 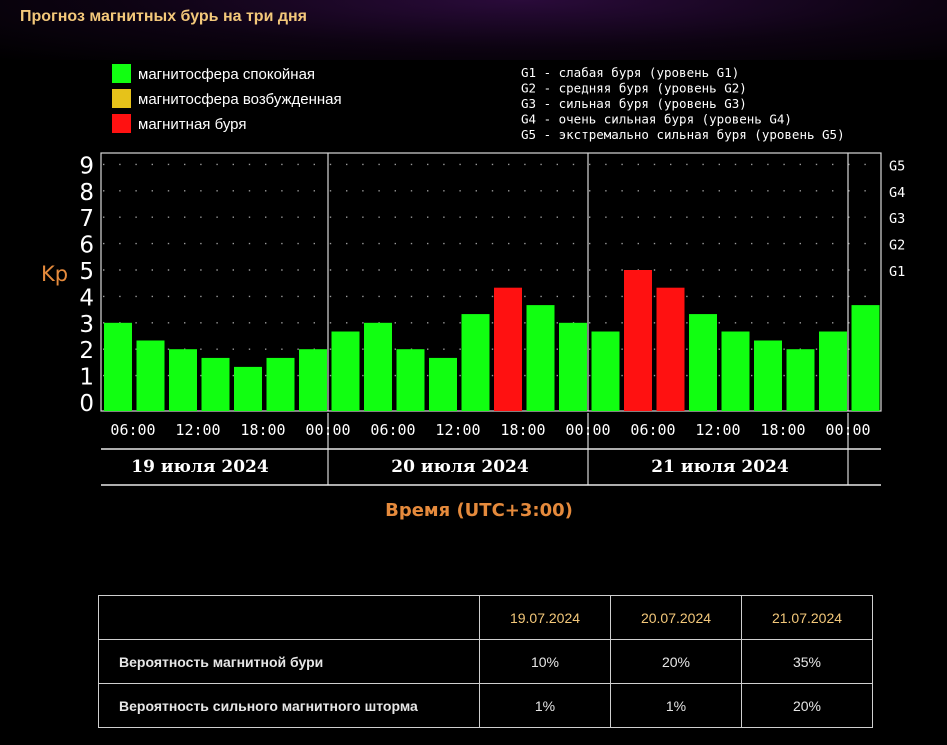 What do you see at coordinates (897, 166) in the screenshot?
I see `g-tick-label: G5` at bounding box center [897, 166].